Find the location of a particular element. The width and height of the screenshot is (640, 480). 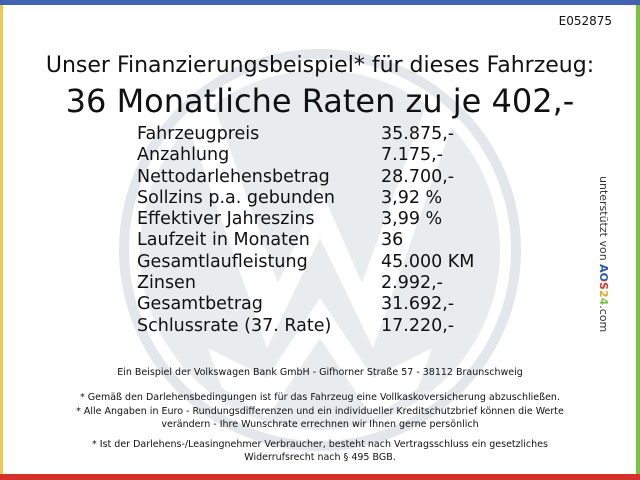

row-label: Nettodarlehensbetrag is located at coordinates (233, 176).